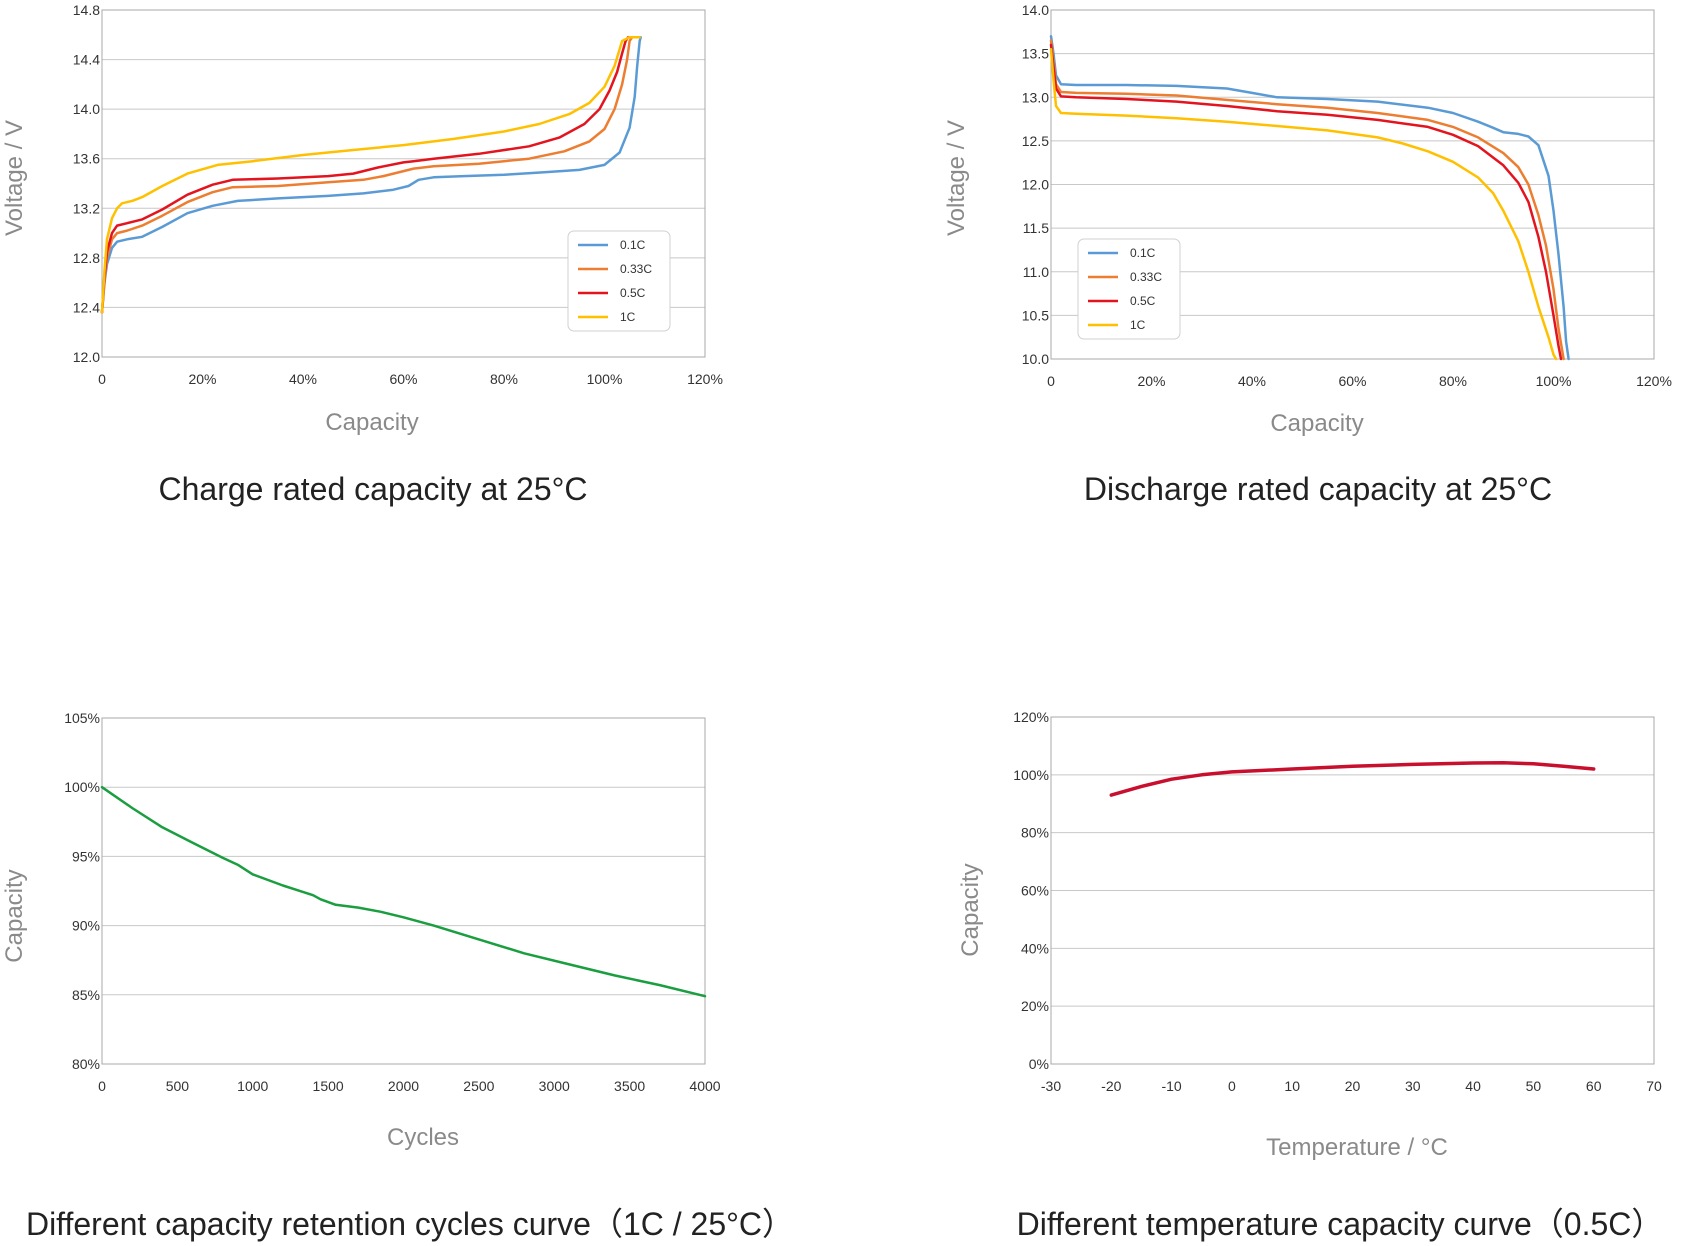 Image resolution: width=1683 pixels, height=1246 pixels. I want to click on x-tick-label: 50, so click(1534, 1086).